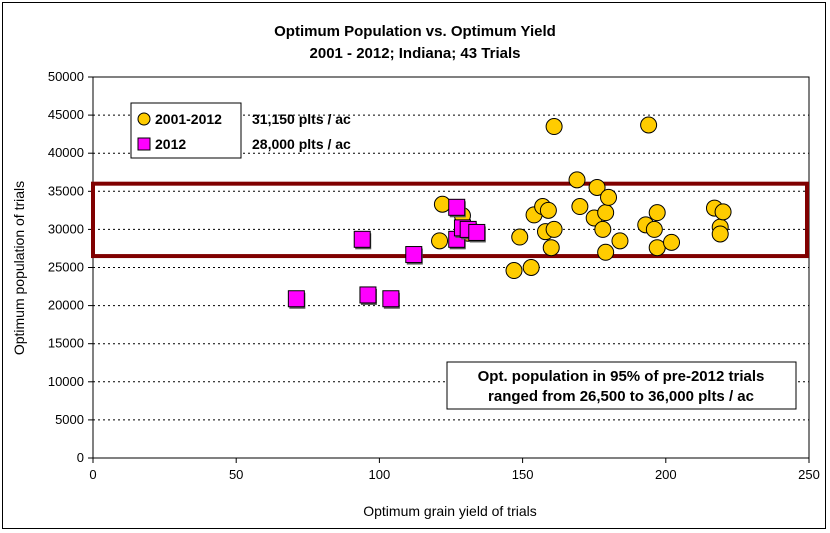  I want to click on legend-label-2012: 2012, so click(170, 144).